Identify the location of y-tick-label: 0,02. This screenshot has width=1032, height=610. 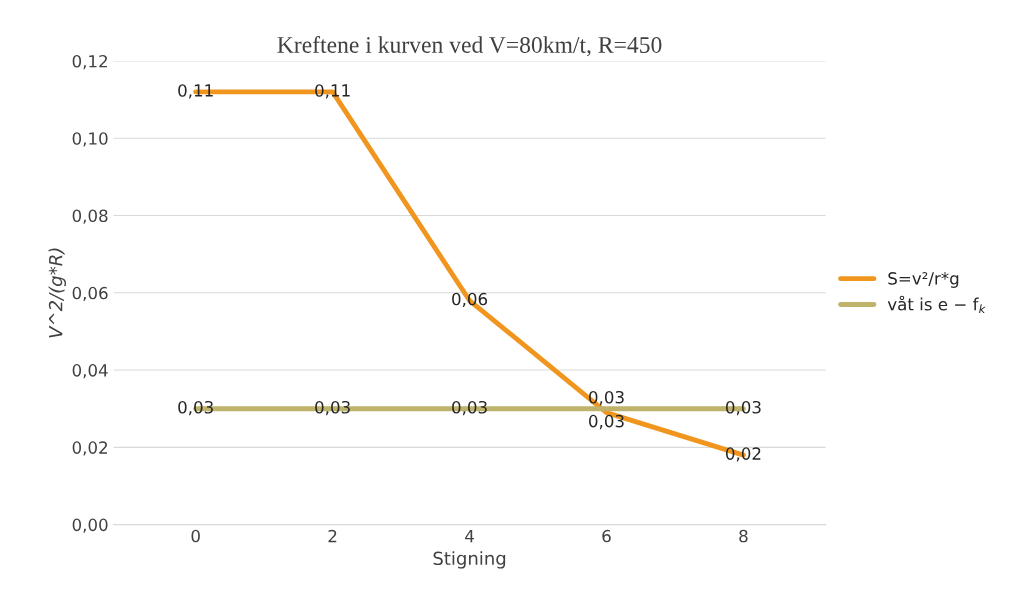
(89, 448).